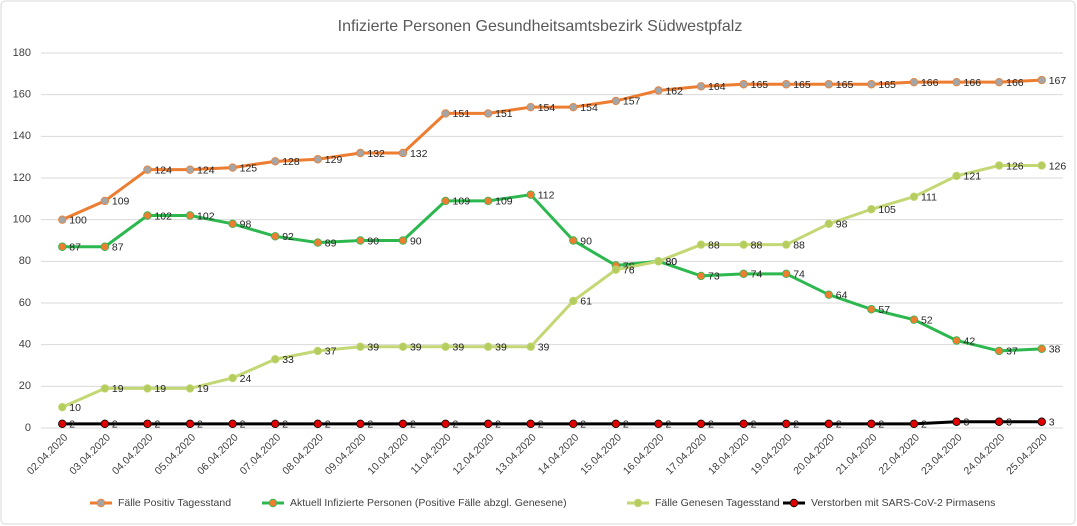  What do you see at coordinates (970, 341) in the screenshot?
I see `data-label: 42` at bounding box center [970, 341].